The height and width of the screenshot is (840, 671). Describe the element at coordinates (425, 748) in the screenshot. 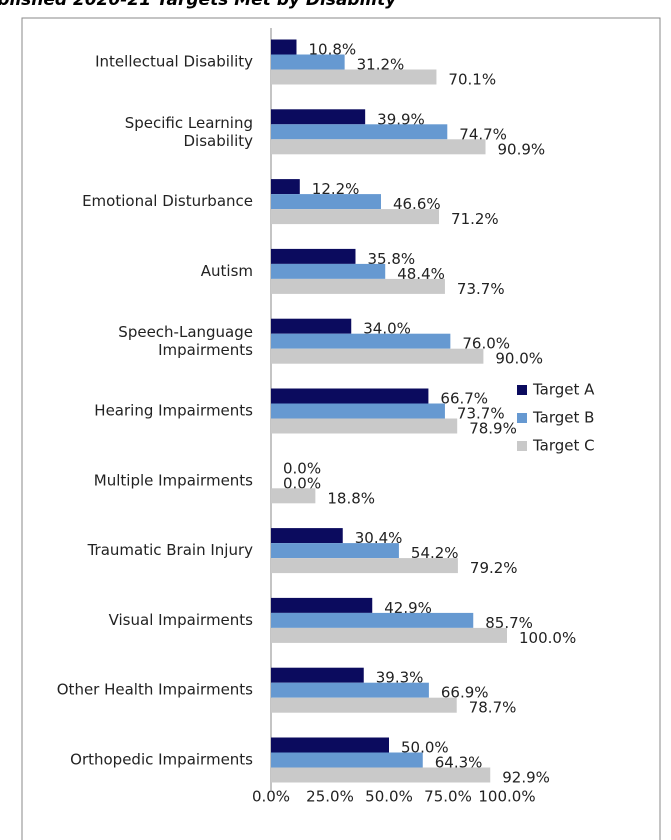

I see `data-label: 50.0%` at that location.